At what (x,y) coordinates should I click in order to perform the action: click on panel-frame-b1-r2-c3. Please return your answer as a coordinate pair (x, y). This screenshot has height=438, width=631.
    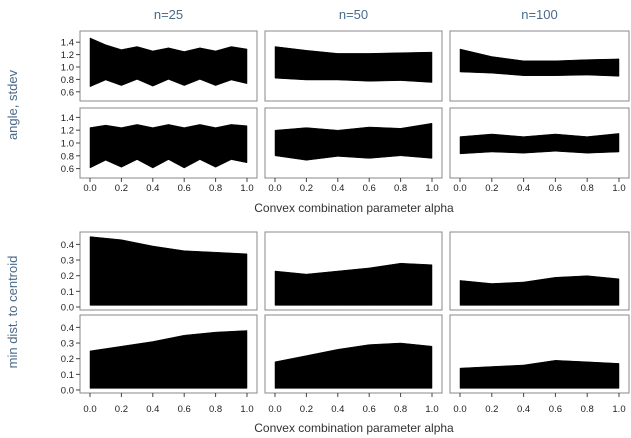
    Looking at the image, I should click on (539, 143).